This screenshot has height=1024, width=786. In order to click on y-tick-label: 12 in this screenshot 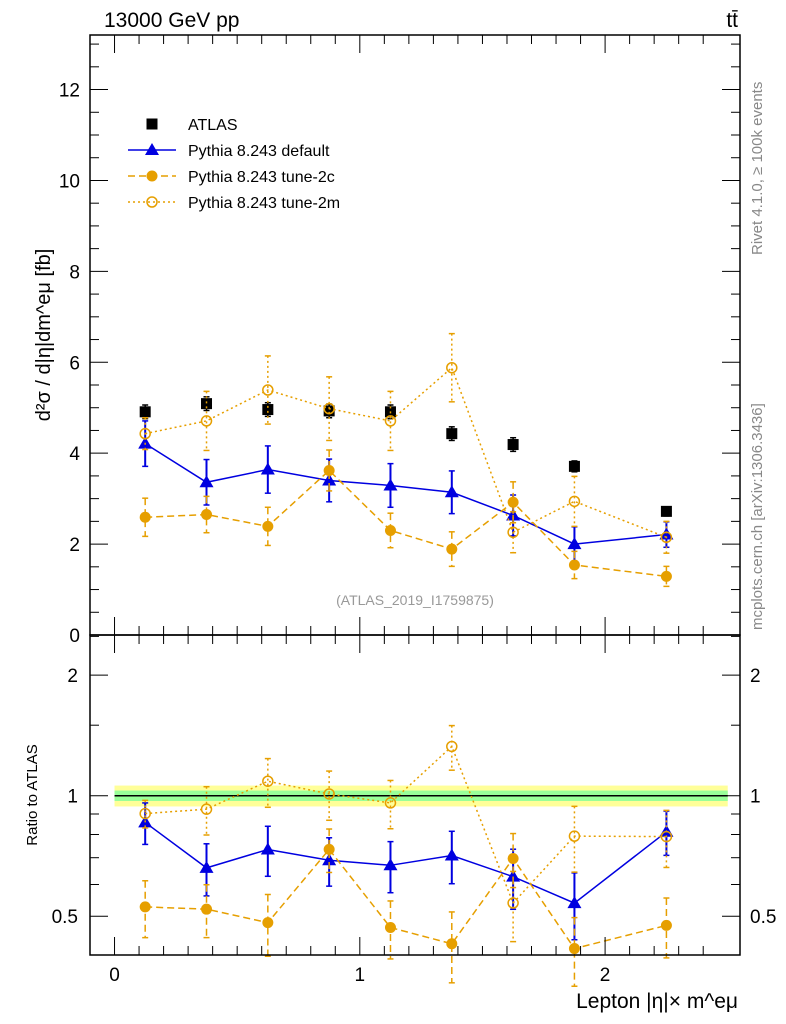, I will do `click(69, 91)`.